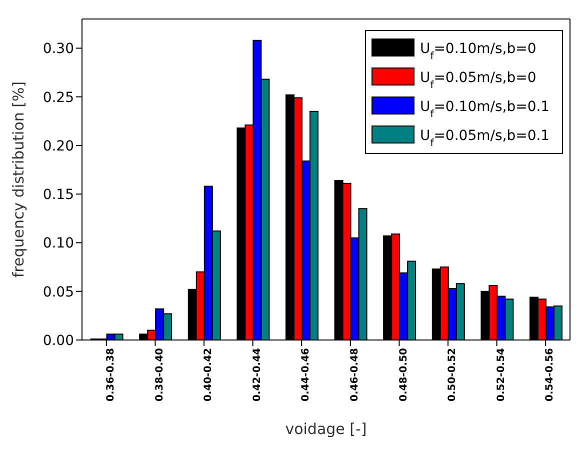 The width and height of the screenshot is (587, 457). I want to click on x-axis-title: voidage [-], so click(326, 429).